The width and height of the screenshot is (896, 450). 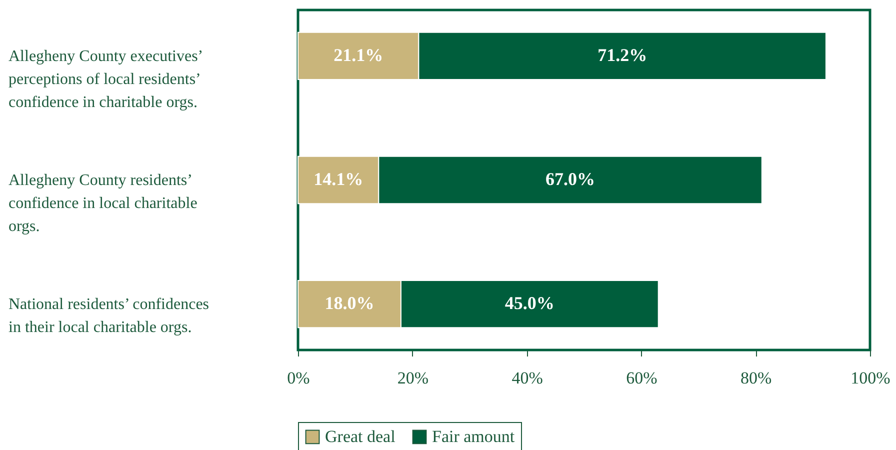 What do you see at coordinates (571, 179) in the screenshot?
I see `data-label: 67.0%` at bounding box center [571, 179].